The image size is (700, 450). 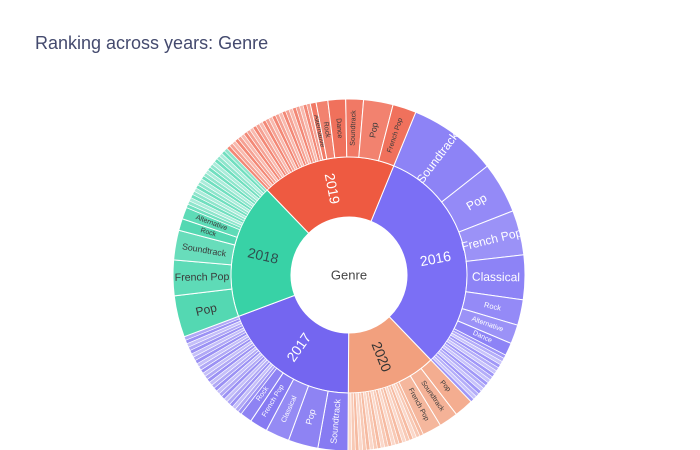 I want to click on genre-label-2019-dance: Dance, so click(x=339, y=128).